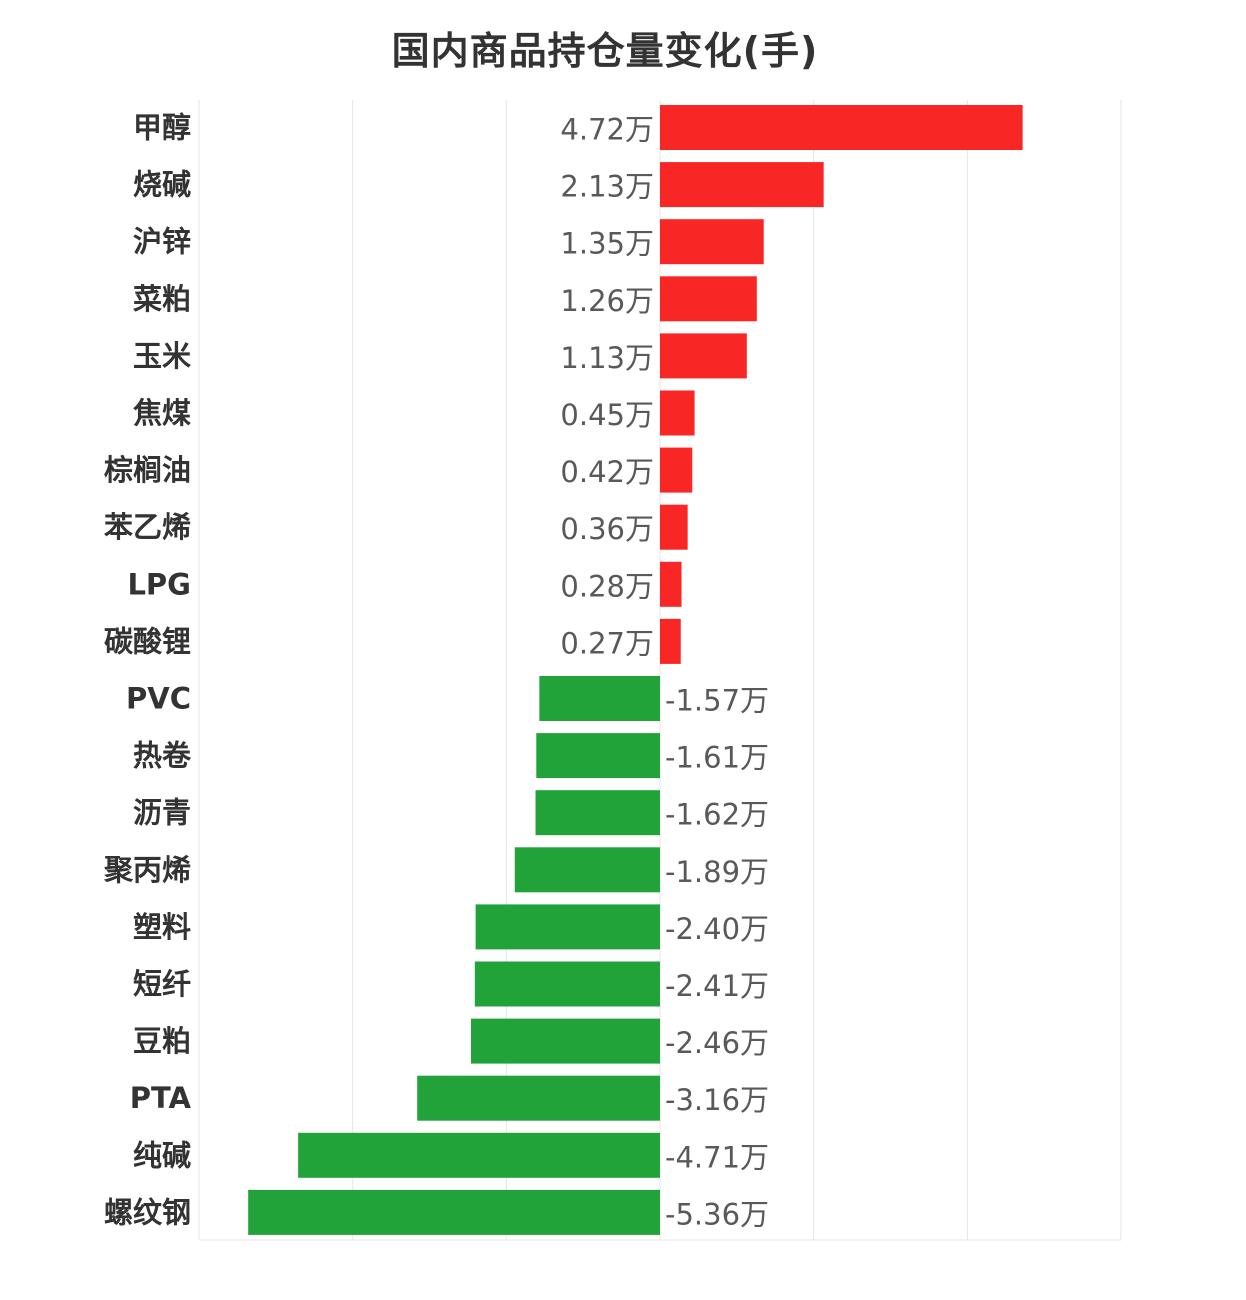 This screenshot has height=1300, width=1246. Describe the element at coordinates (162, 756) in the screenshot. I see `category-label: 热卷` at that location.